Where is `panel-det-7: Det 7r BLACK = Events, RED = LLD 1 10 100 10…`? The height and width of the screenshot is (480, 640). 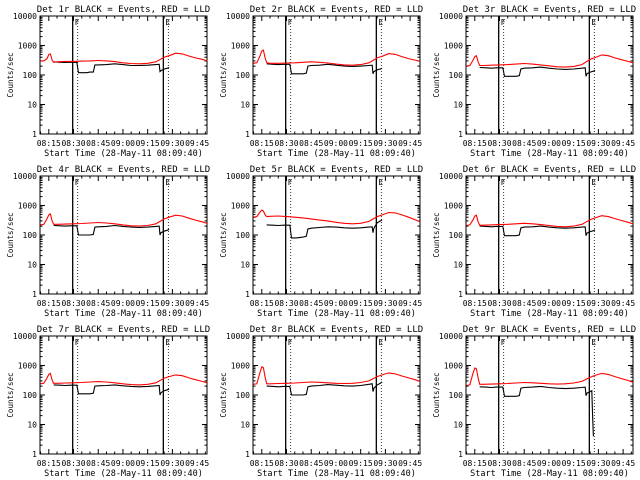
panel-det-7: Det 7r BLACK = Events, RED = LLD 1 10 100 10… is located at coordinates (108, 402).